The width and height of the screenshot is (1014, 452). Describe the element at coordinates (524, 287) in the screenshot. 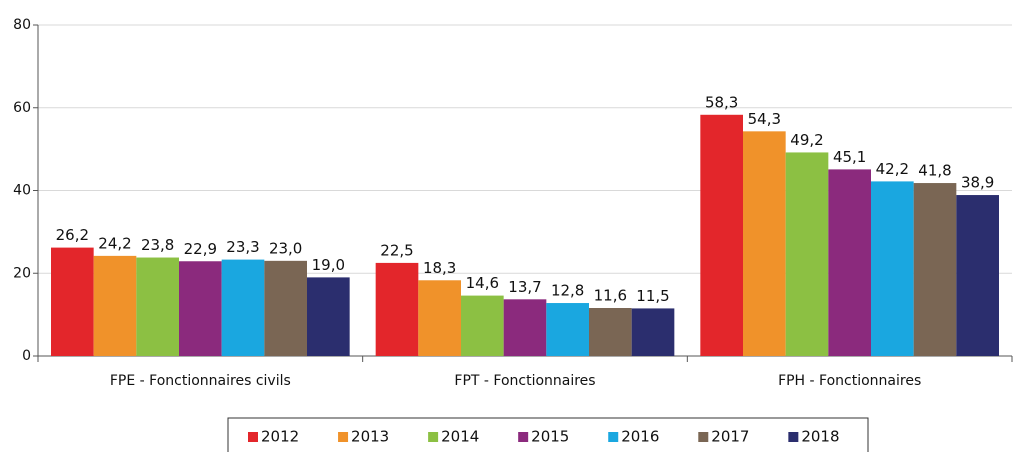

I see `value-label: 13,7` at that location.